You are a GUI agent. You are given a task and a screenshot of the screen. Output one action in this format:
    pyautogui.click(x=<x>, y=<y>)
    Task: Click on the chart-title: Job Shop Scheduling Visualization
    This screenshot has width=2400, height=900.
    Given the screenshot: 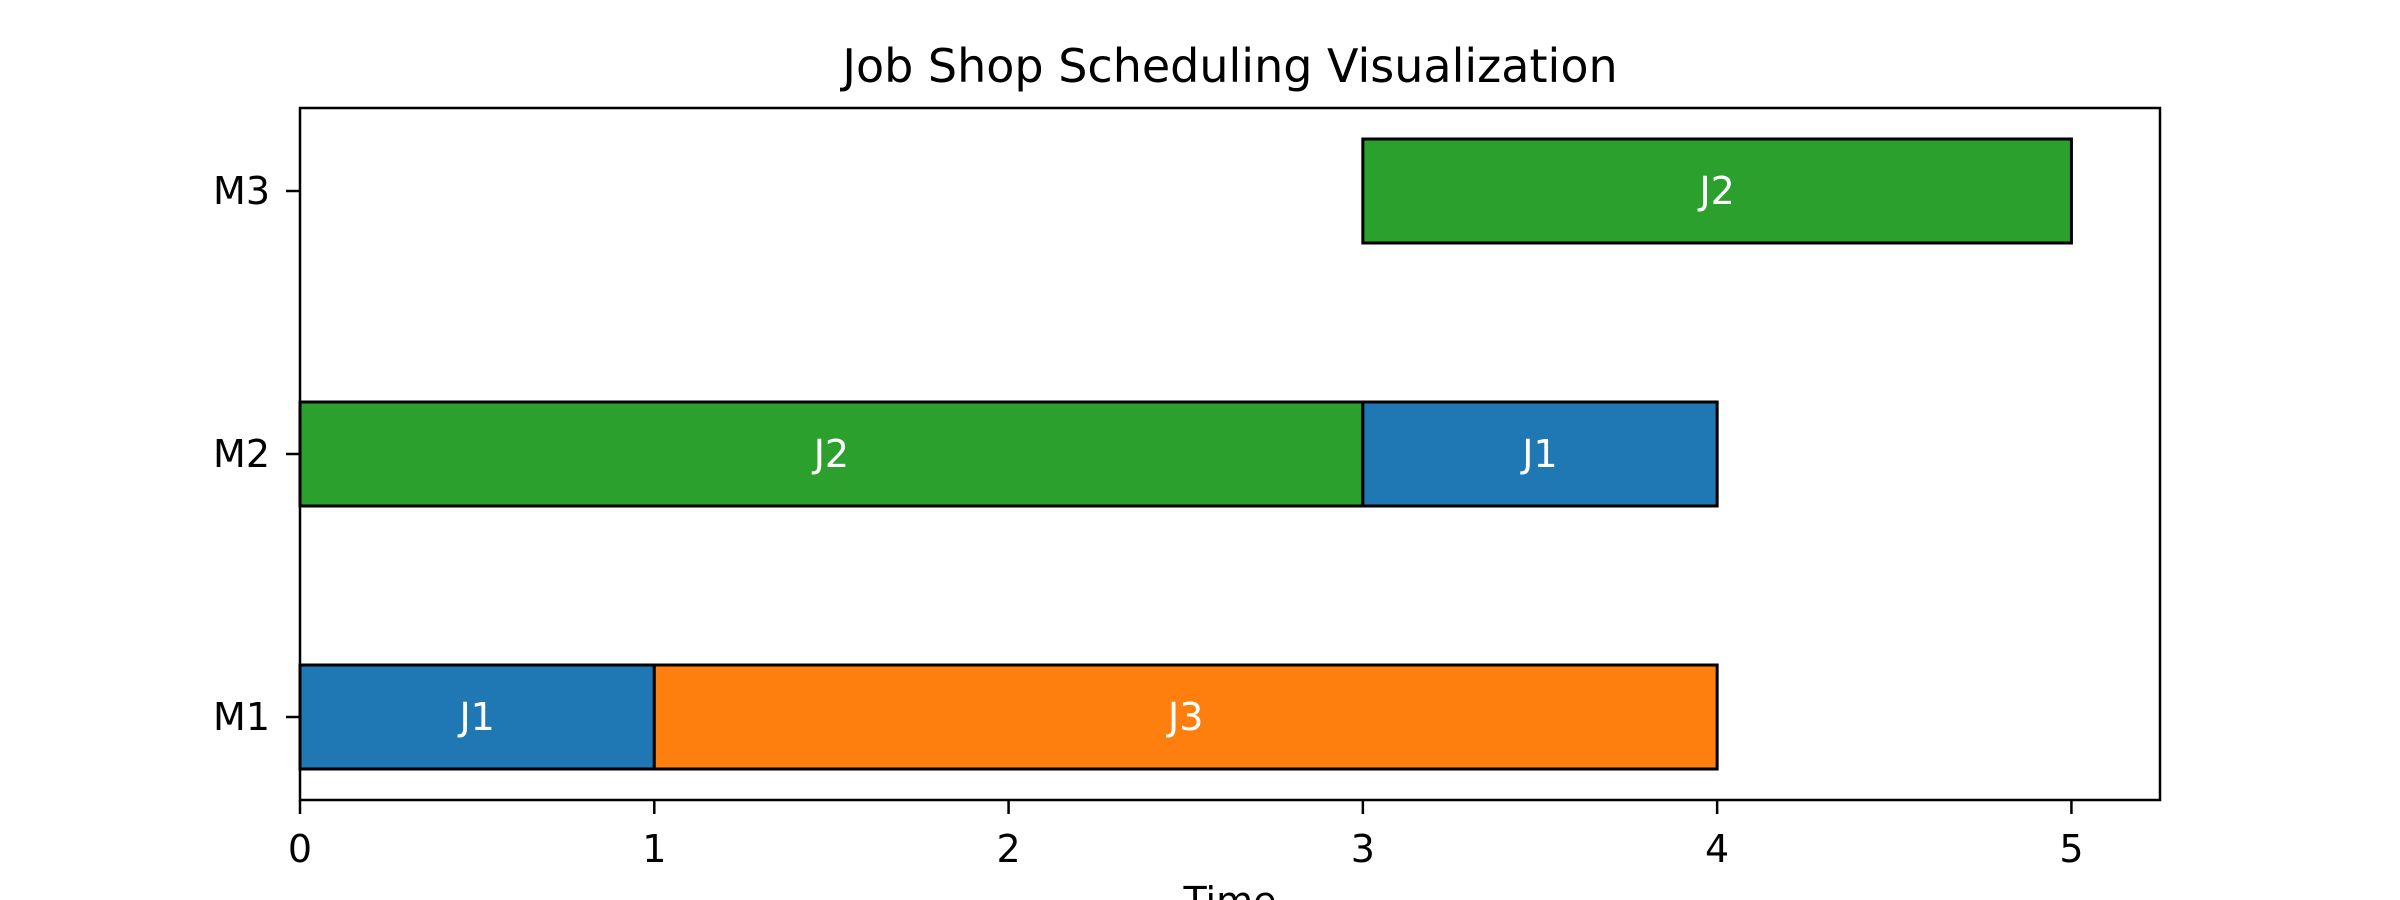 What is the action you would take?
    pyautogui.click(x=1228, y=66)
    